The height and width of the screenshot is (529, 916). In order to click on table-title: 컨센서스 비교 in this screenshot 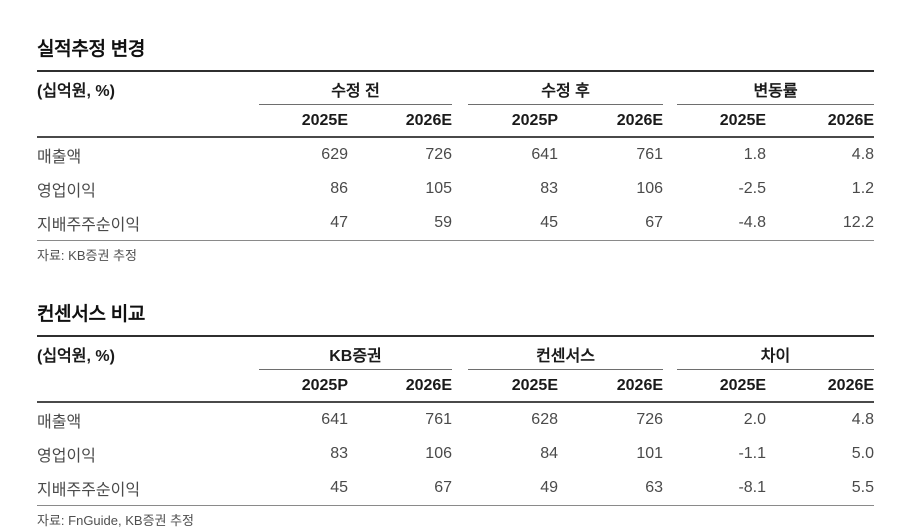, I will do `click(91, 314)`.